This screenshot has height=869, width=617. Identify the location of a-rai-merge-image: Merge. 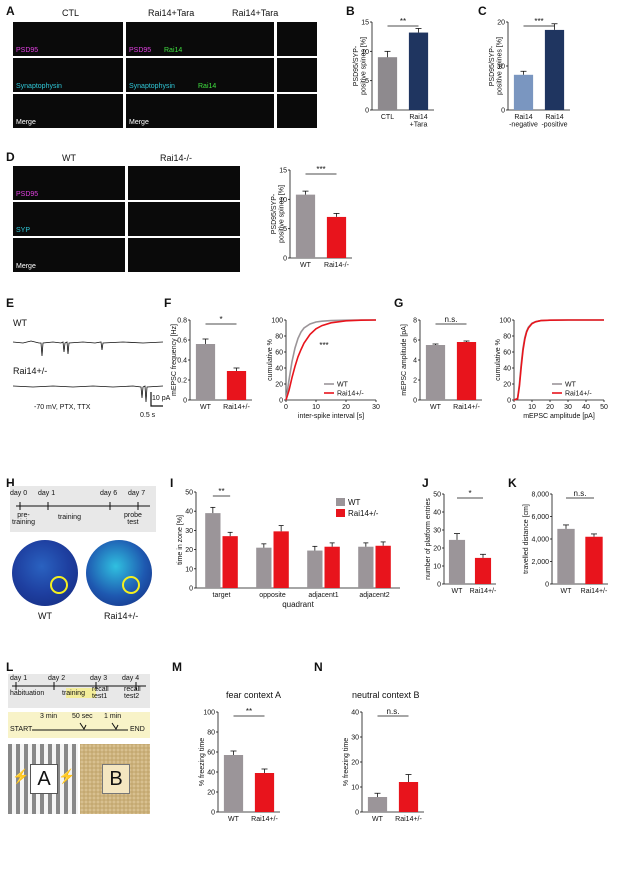
(200, 111).